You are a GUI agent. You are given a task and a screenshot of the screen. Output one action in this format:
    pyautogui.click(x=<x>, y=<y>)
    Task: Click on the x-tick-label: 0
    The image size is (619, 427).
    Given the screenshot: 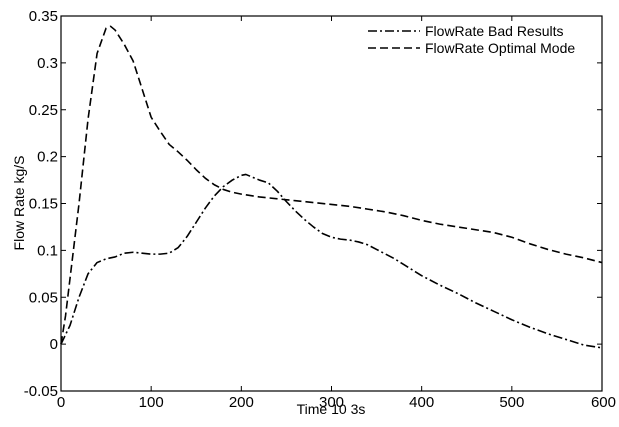 What is the action you would take?
    pyautogui.click(x=61, y=402)
    